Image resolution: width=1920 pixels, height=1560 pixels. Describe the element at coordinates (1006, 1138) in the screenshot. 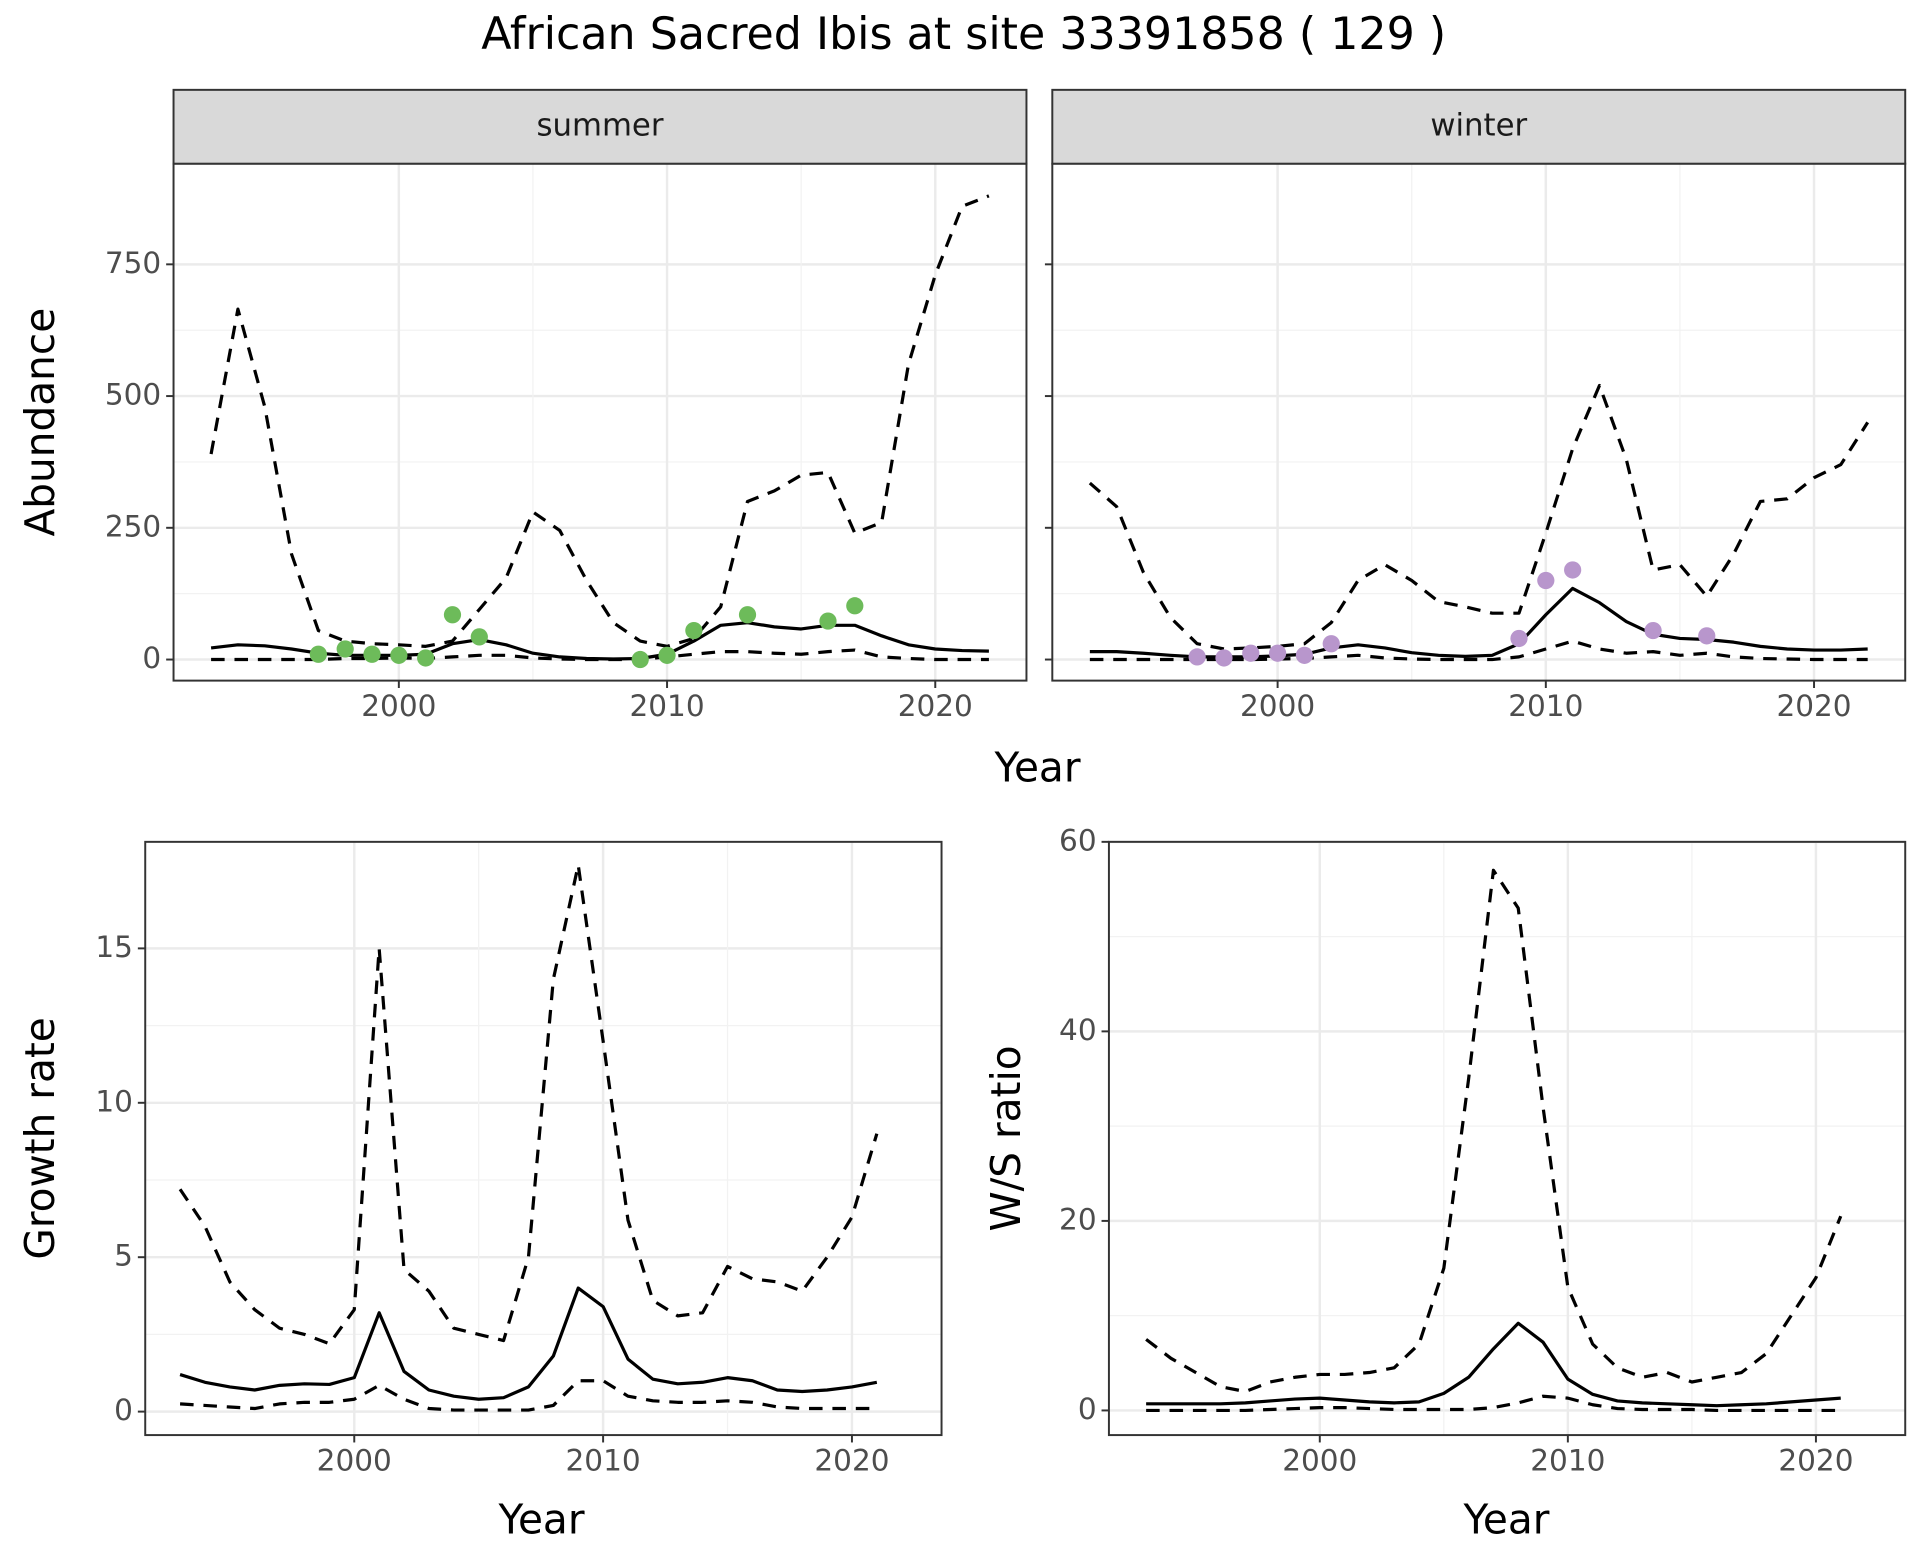

I see `y-axis-title: W/S ratio` at that location.